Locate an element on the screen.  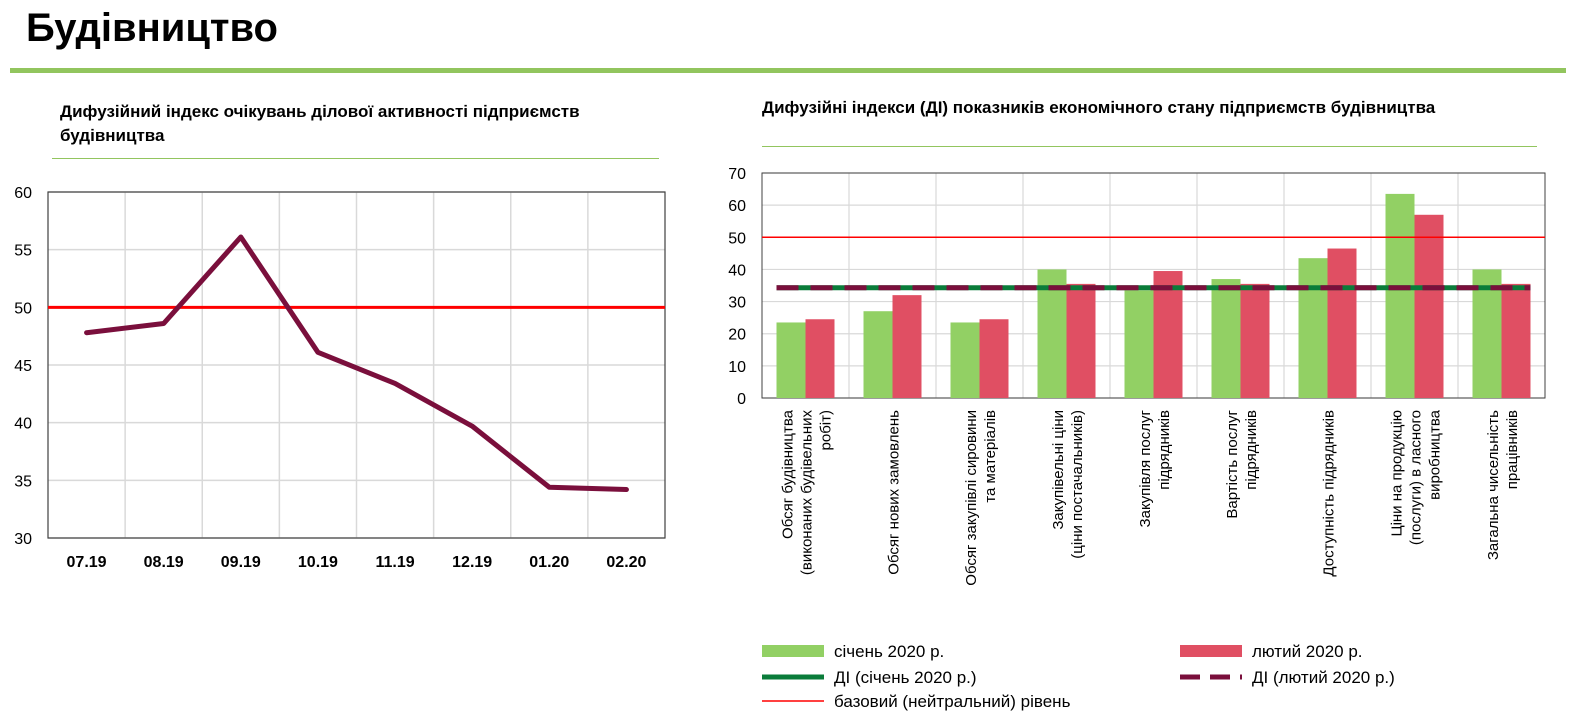
legend-di-january: ДІ (січень 2020 р.) is located at coordinates (869, 677).